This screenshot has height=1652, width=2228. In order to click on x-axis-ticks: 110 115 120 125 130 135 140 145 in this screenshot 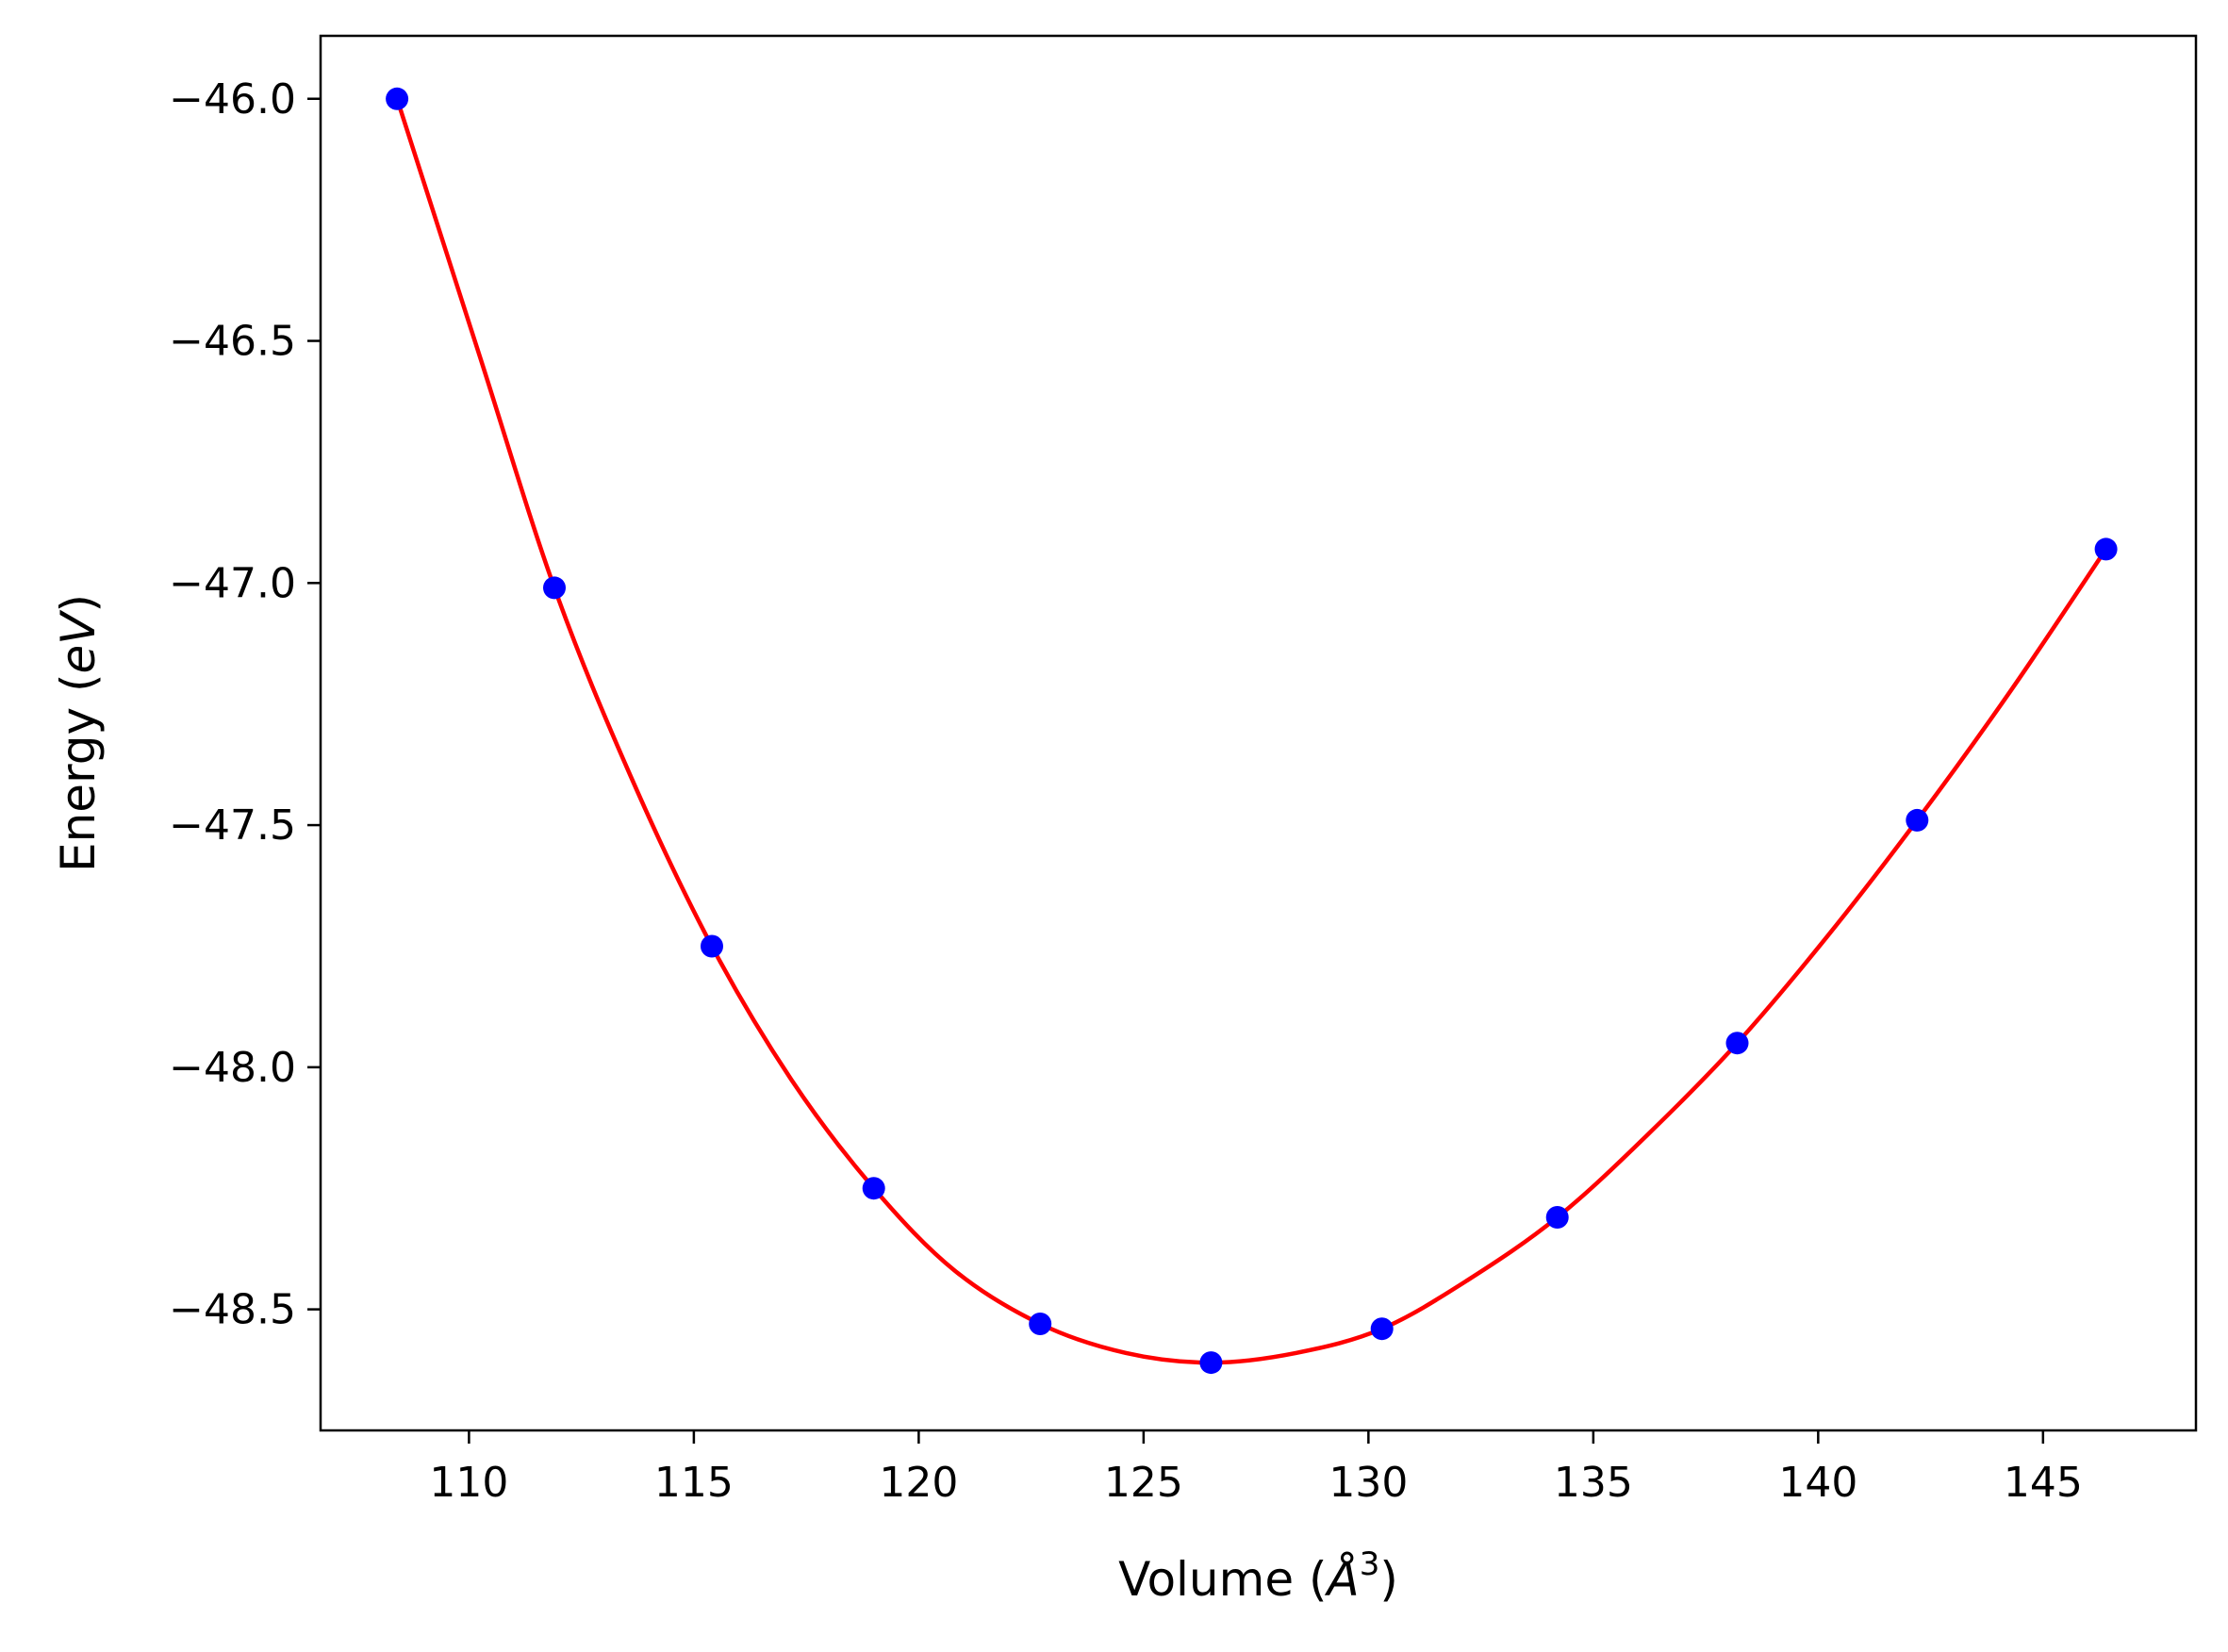, I will do `click(1256, 1468)`.